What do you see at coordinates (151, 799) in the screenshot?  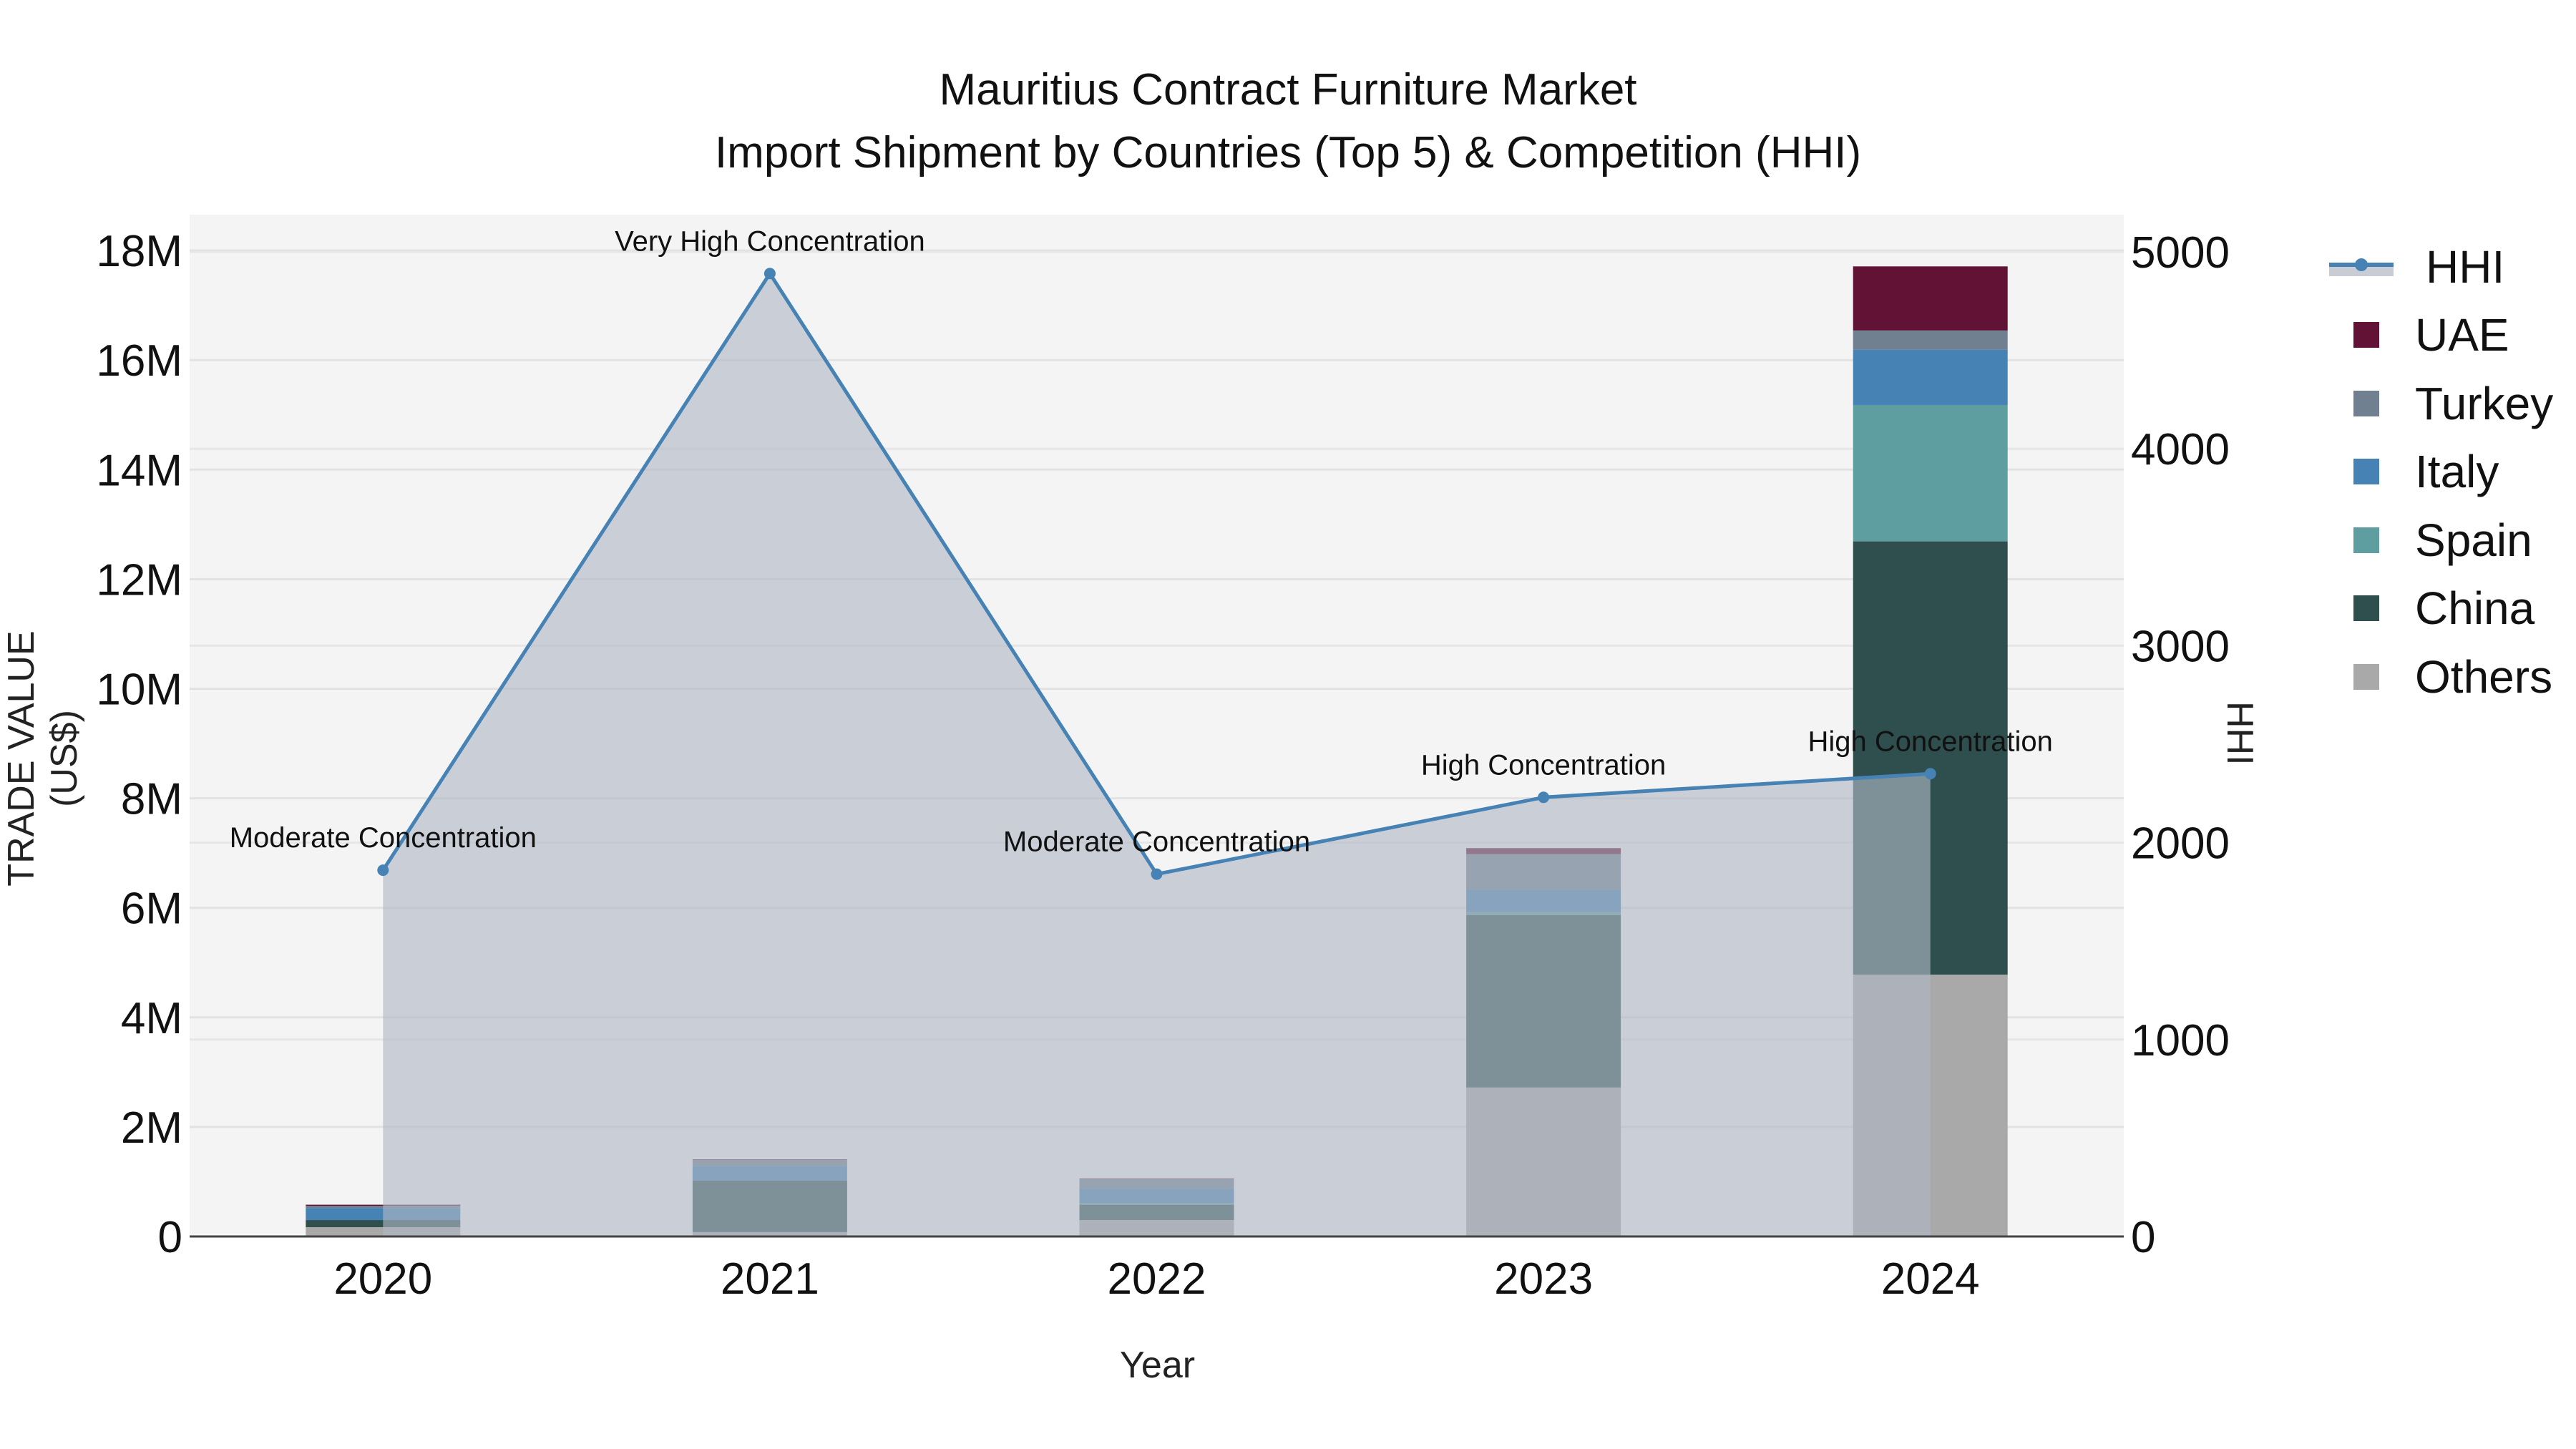 I see `y-left-tick-label: 8M` at bounding box center [151, 799].